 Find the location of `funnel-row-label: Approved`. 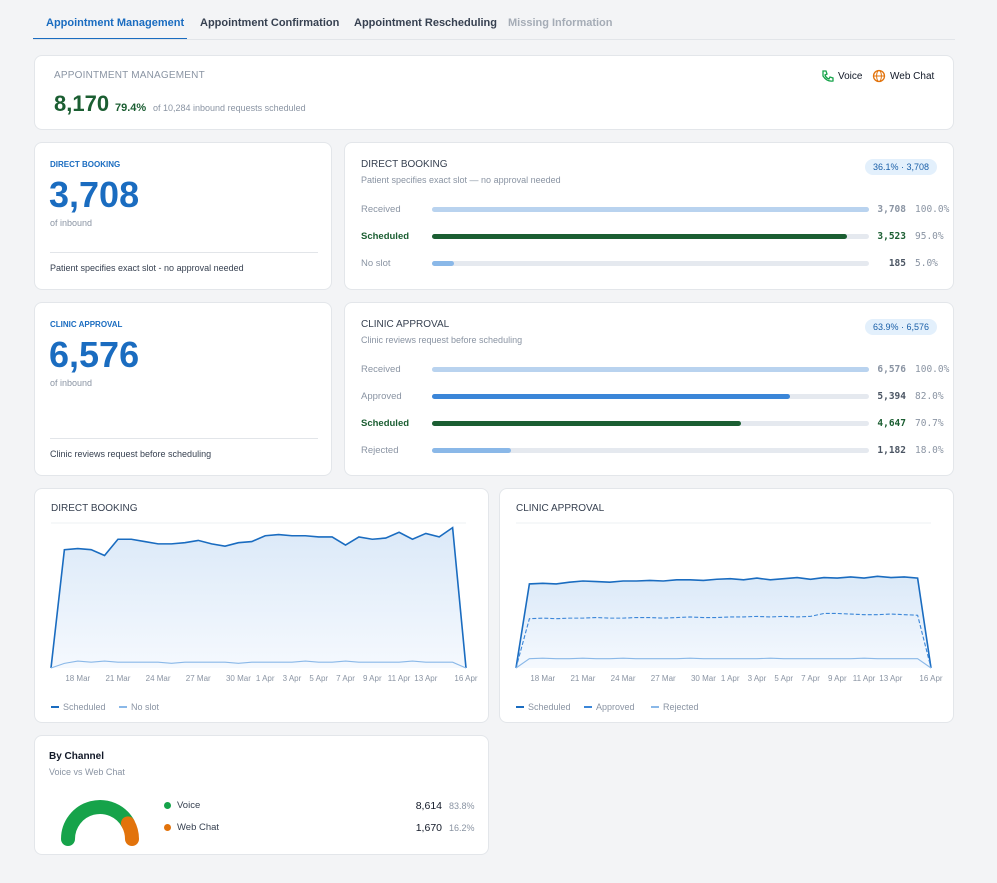

funnel-row-label: Approved is located at coordinates (381, 396).